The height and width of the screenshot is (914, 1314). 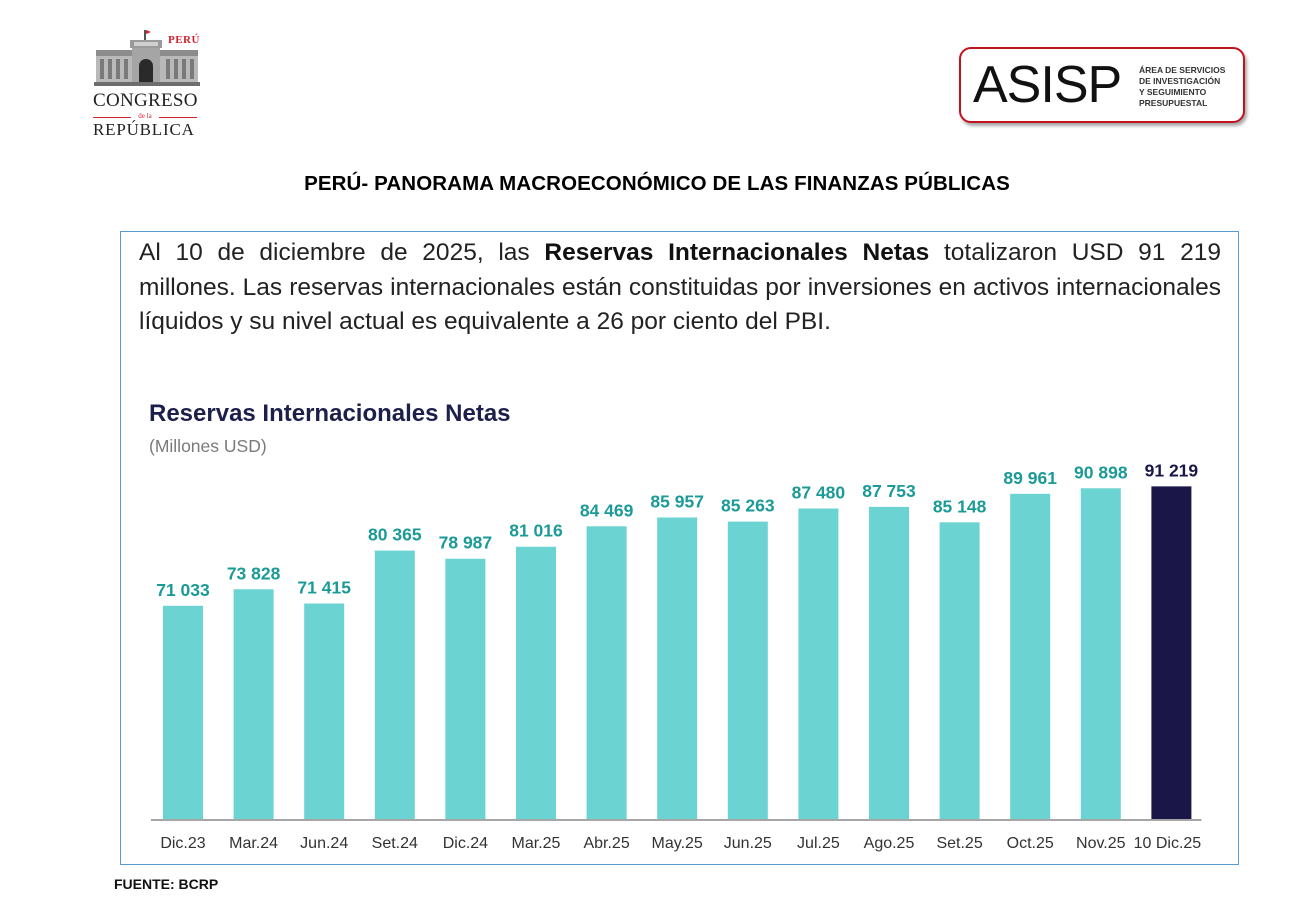 What do you see at coordinates (606, 843) in the screenshot?
I see `category-label: Abr.25` at bounding box center [606, 843].